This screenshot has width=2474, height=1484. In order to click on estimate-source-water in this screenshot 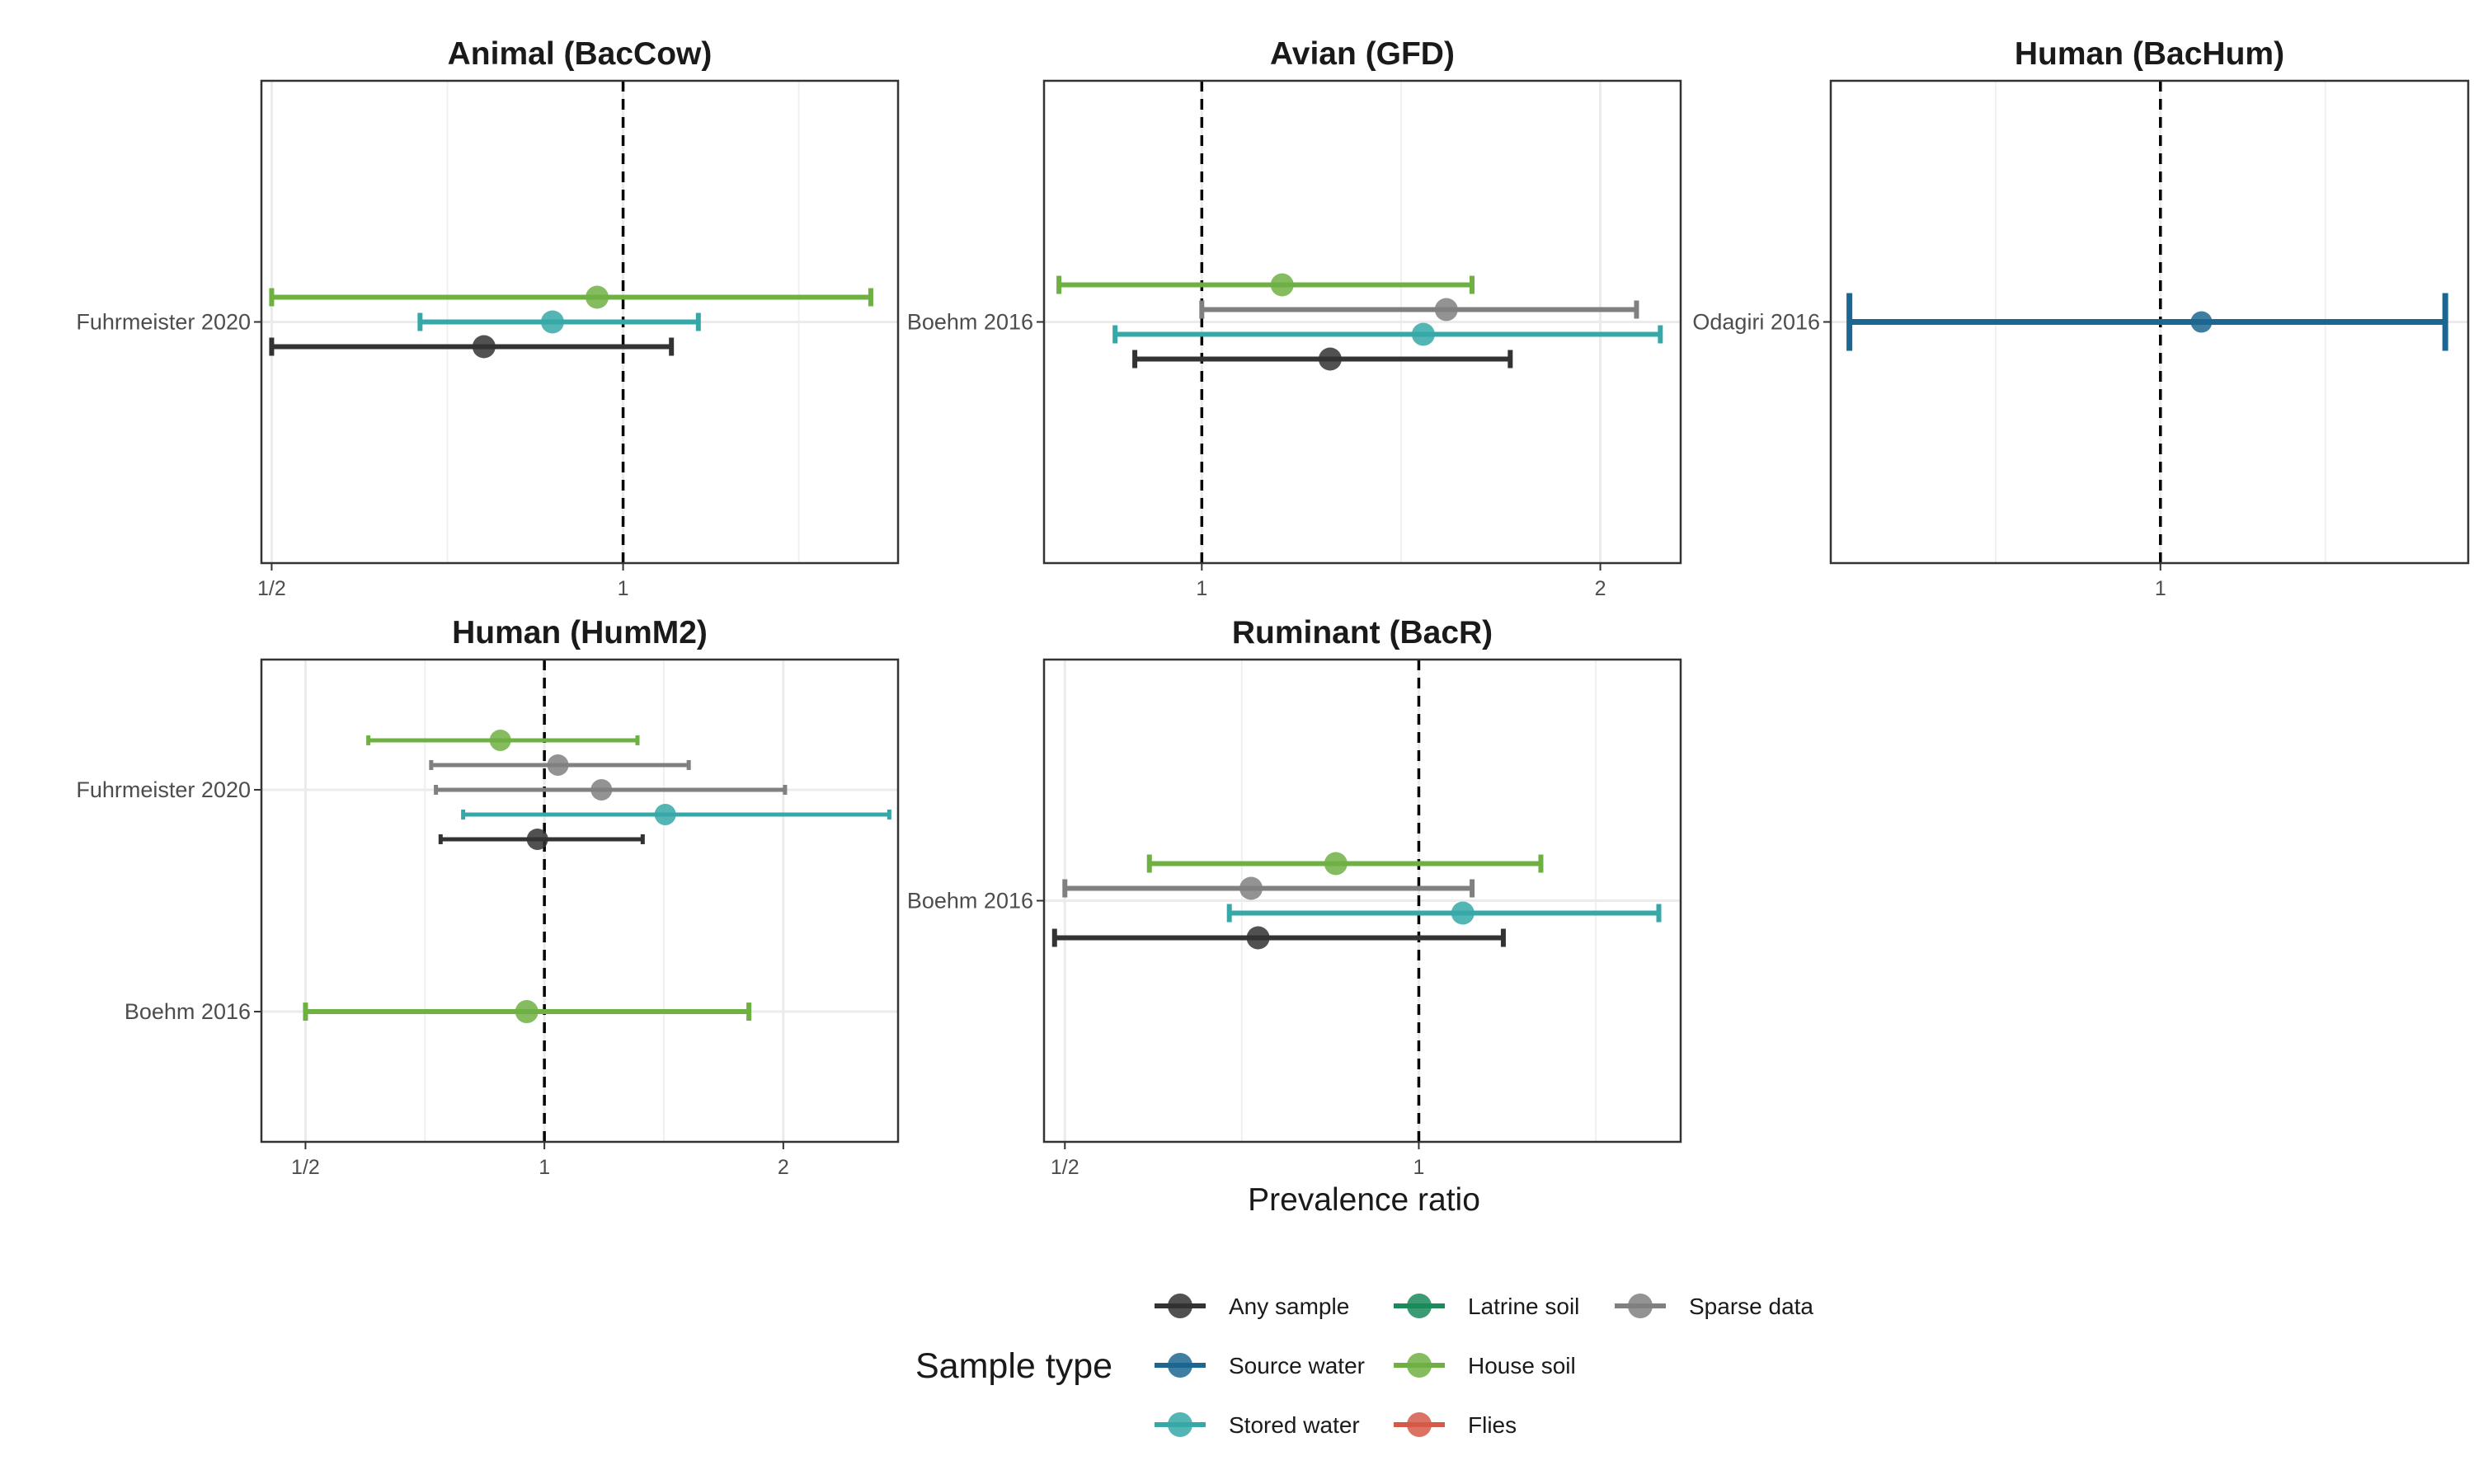, I will do `click(2147, 322)`.